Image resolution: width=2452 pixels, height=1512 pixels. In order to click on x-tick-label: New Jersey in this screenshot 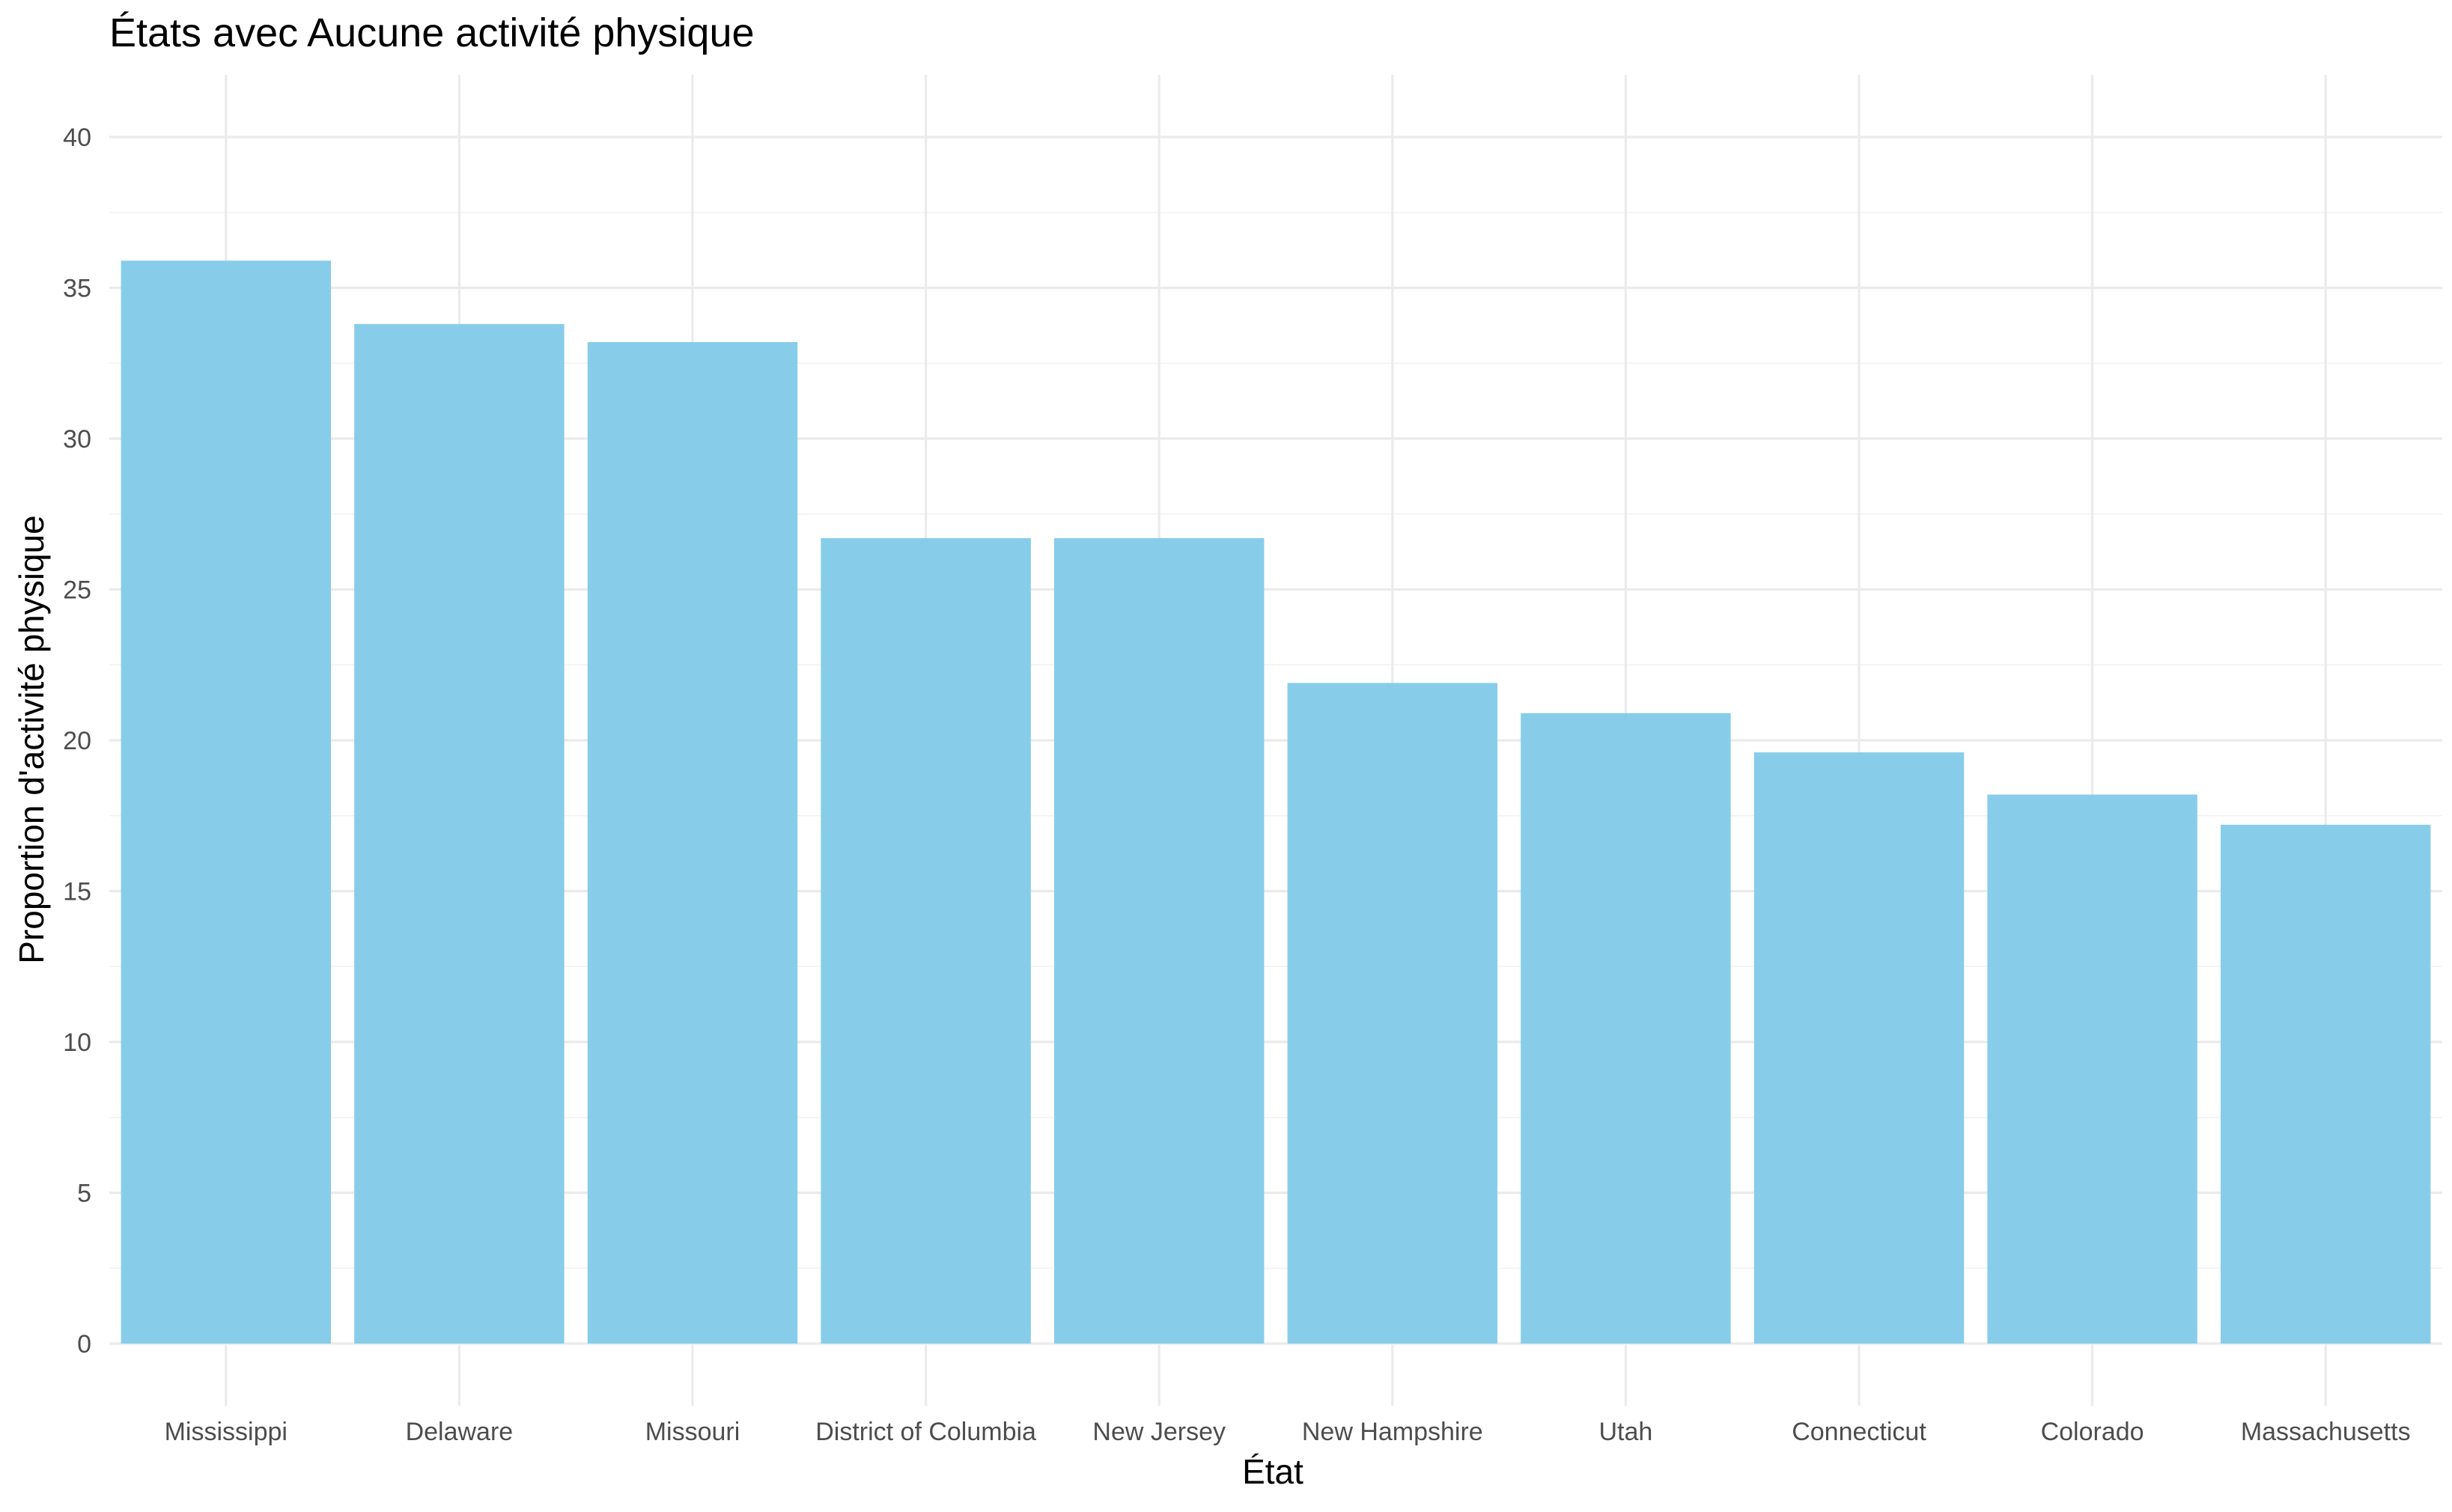, I will do `click(1159, 1432)`.